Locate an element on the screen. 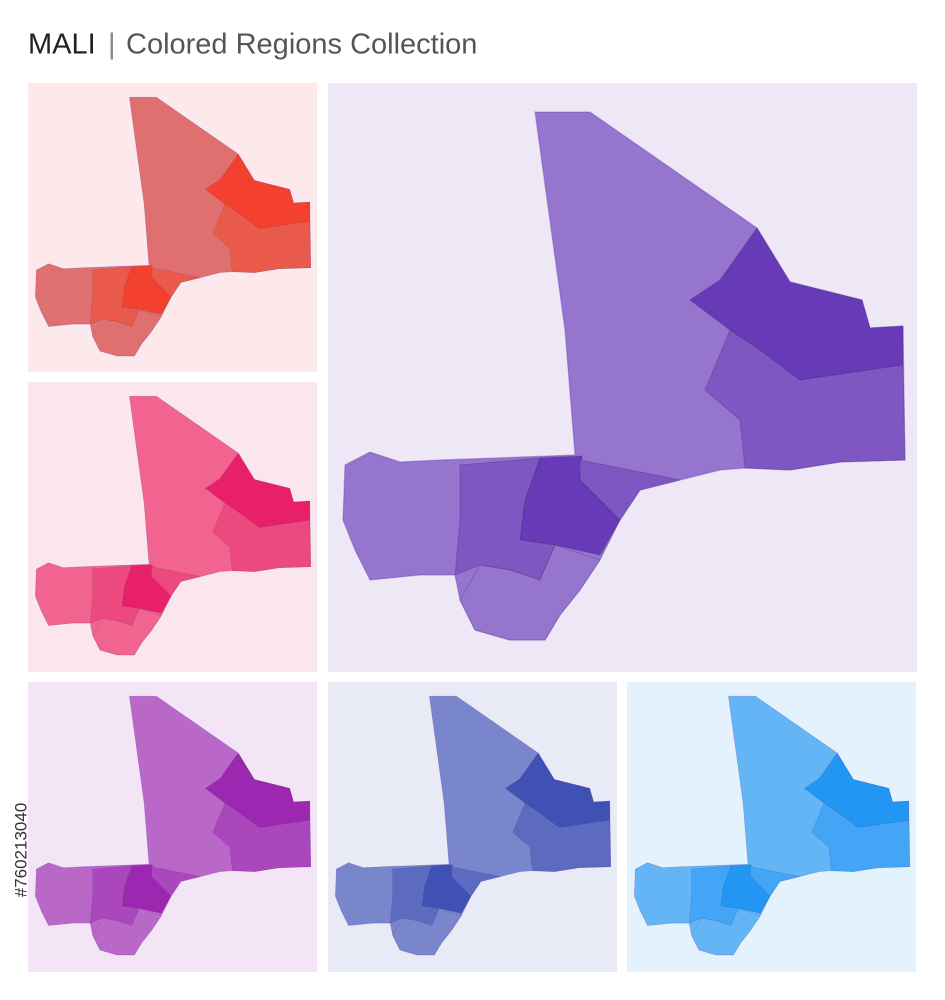 This screenshot has height=1000, width=945. map-panel-blue is located at coordinates (771, 827).